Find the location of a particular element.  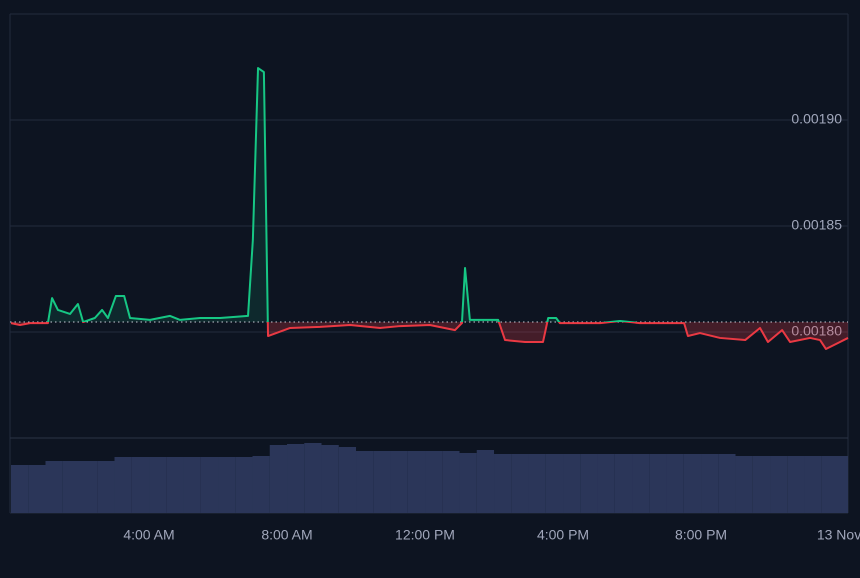

x-tick-label: 8:00 PM is located at coordinates (701, 535).